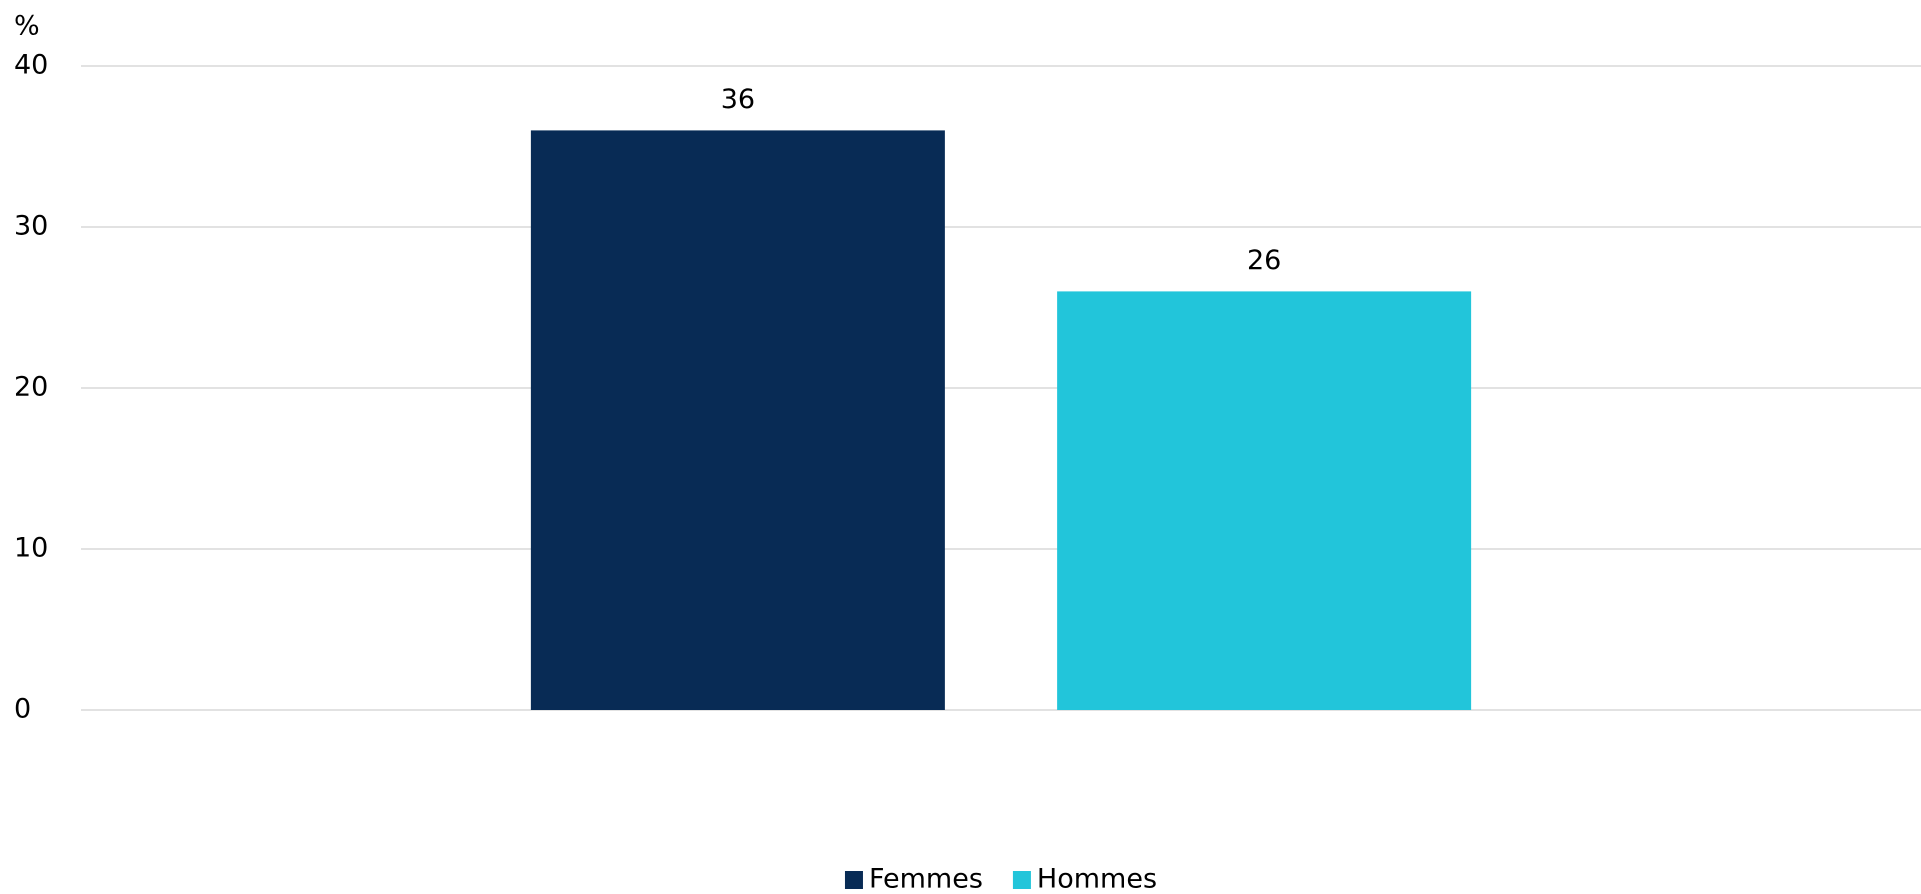 The height and width of the screenshot is (894, 1921). I want to click on y-tick-label: 0, so click(22, 709).